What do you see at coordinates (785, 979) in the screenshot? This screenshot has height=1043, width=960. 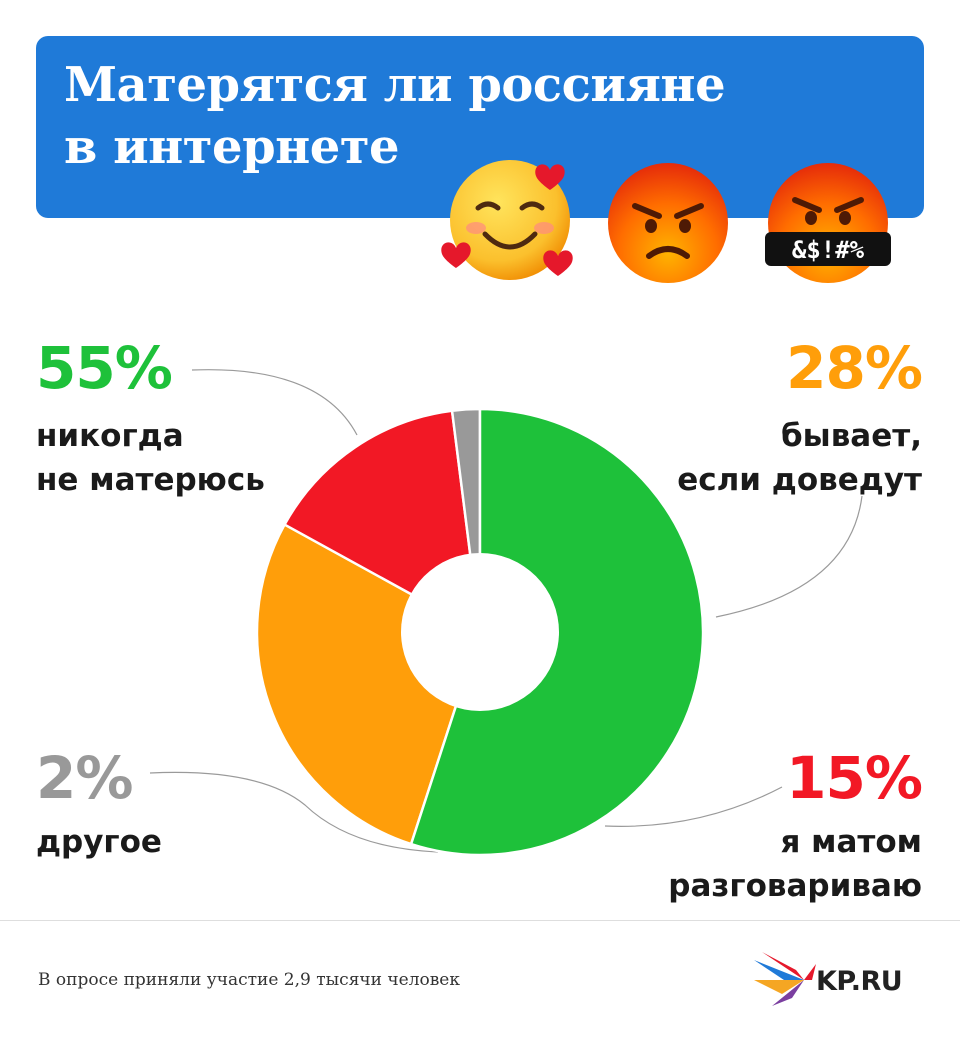 I see `kp-logo-icon` at bounding box center [785, 979].